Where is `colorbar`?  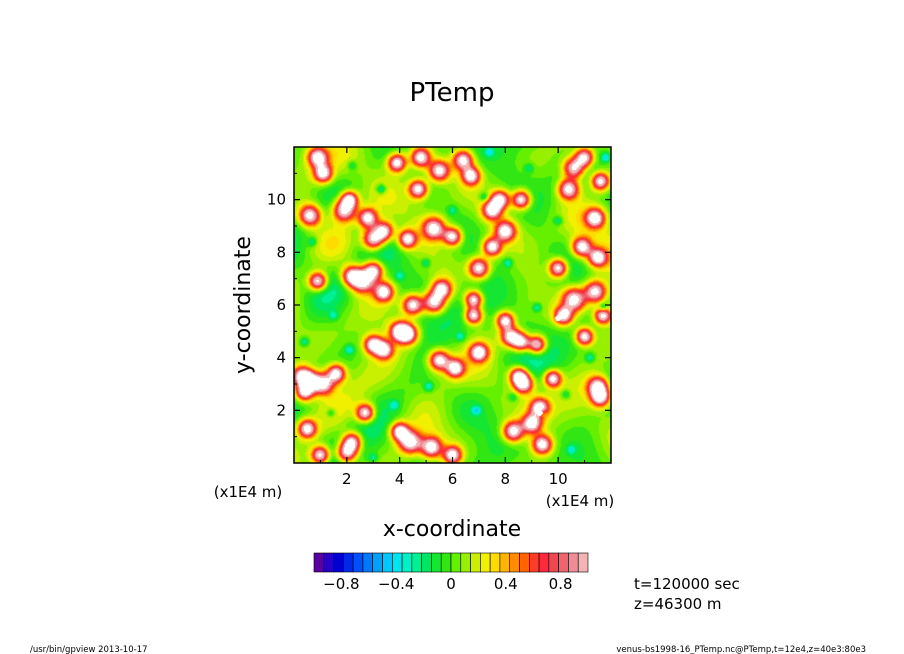 colorbar is located at coordinates (451, 562).